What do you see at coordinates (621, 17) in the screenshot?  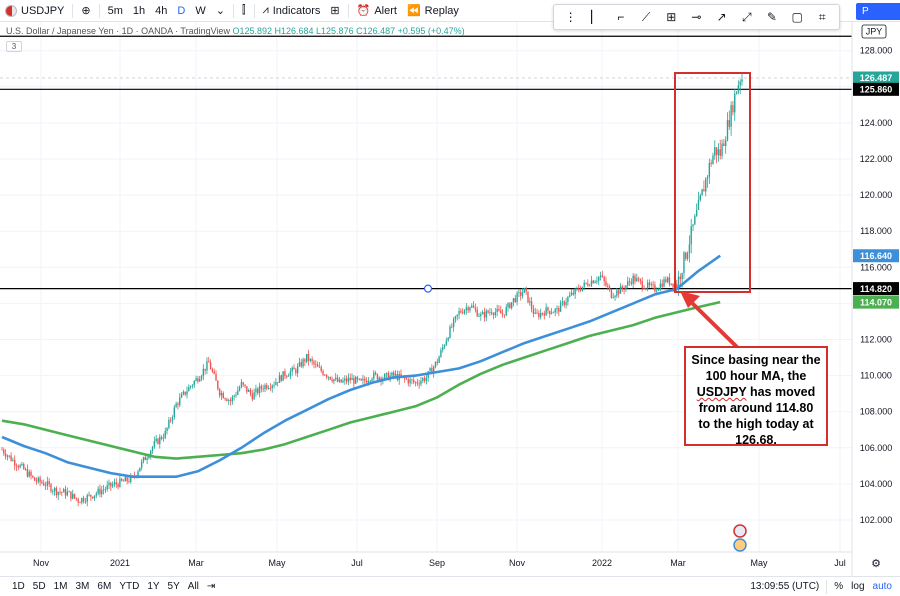 I see `text-icon: ⌐` at bounding box center [621, 17].